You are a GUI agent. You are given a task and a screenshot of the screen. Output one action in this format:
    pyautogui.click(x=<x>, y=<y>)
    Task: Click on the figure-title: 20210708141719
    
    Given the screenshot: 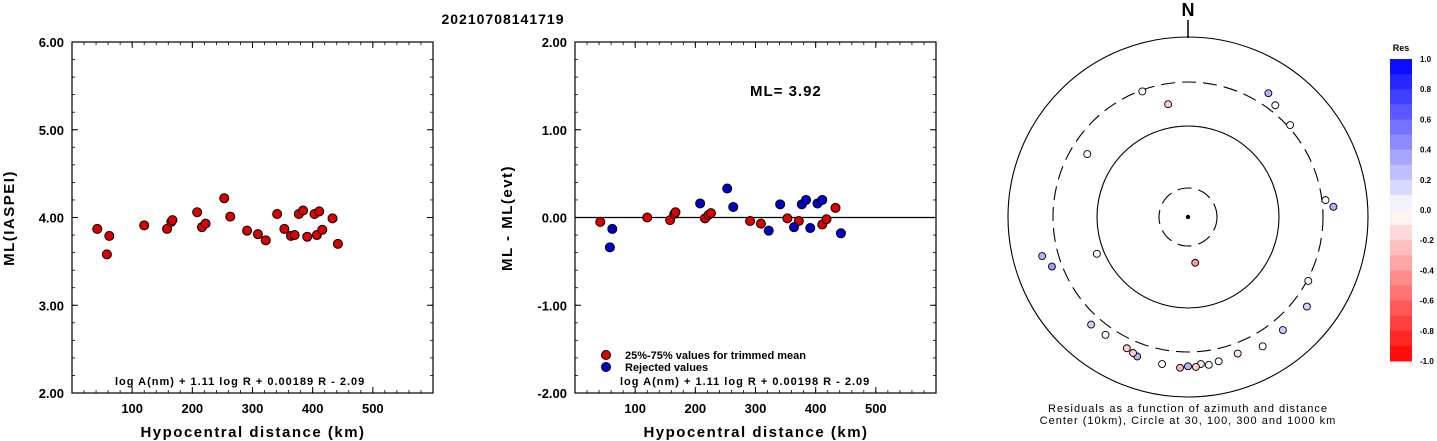 What is the action you would take?
    pyautogui.click(x=502, y=19)
    